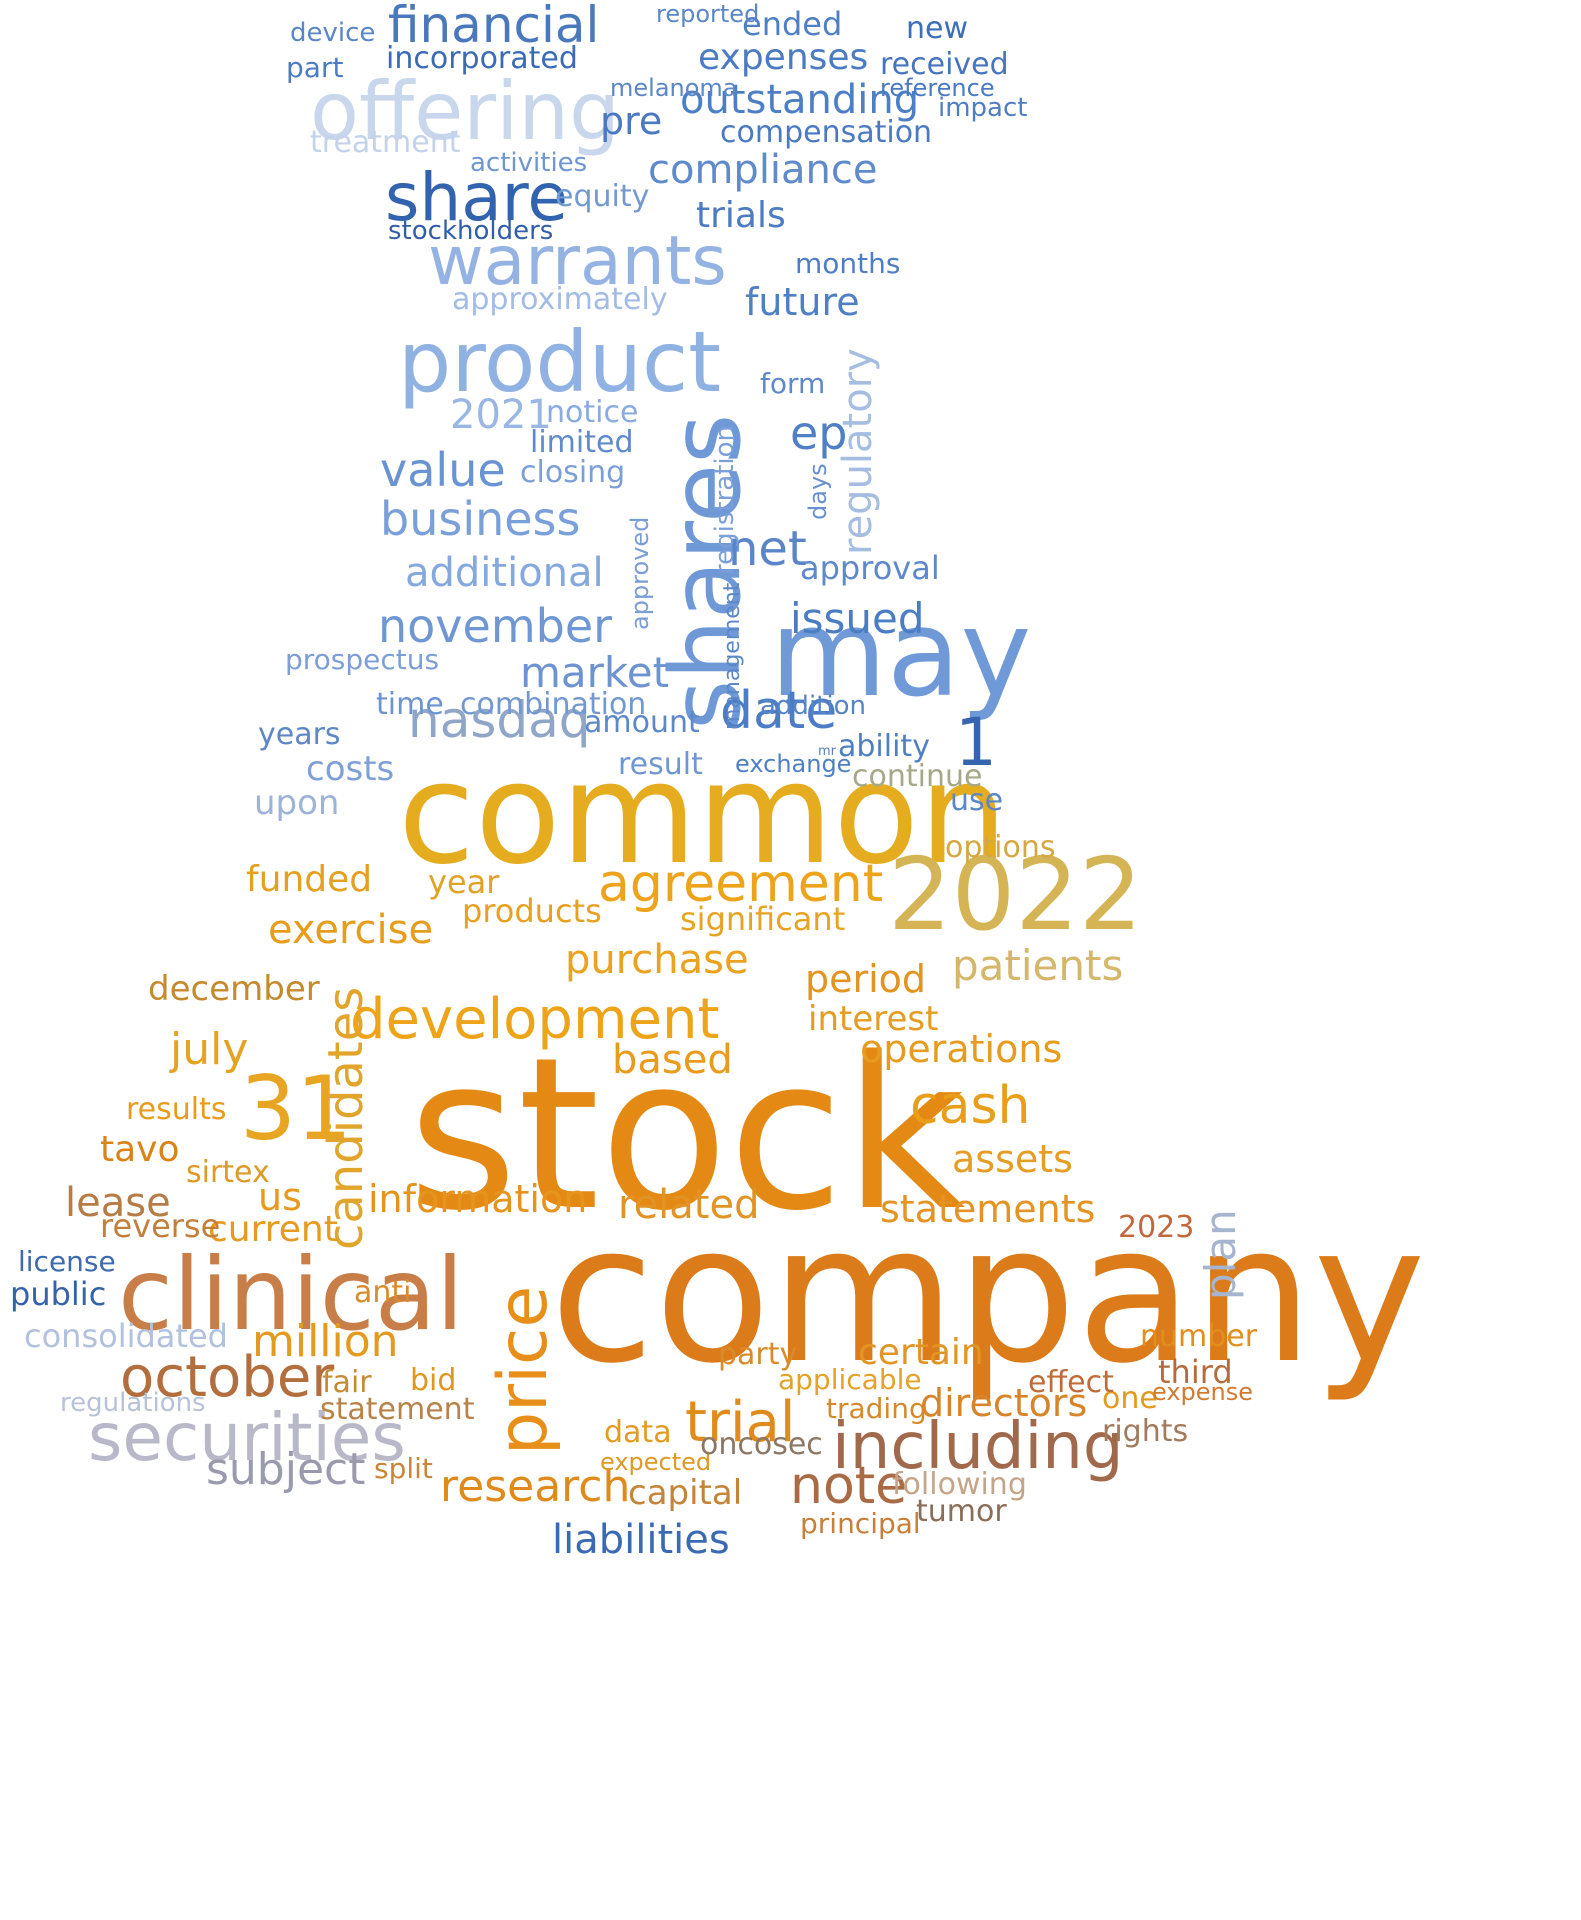  Describe the element at coordinates (767, 549) in the screenshot. I see `word: net` at that location.